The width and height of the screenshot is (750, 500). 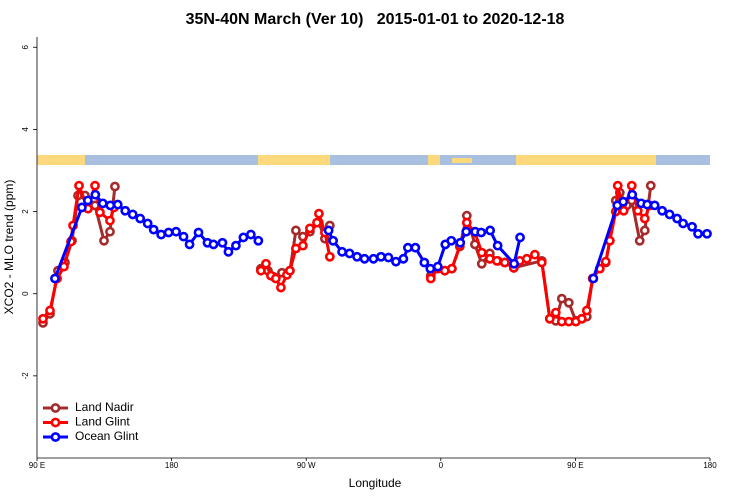 What do you see at coordinates (25, 293) in the screenshot?
I see `y-tick-label: 0` at bounding box center [25, 293].